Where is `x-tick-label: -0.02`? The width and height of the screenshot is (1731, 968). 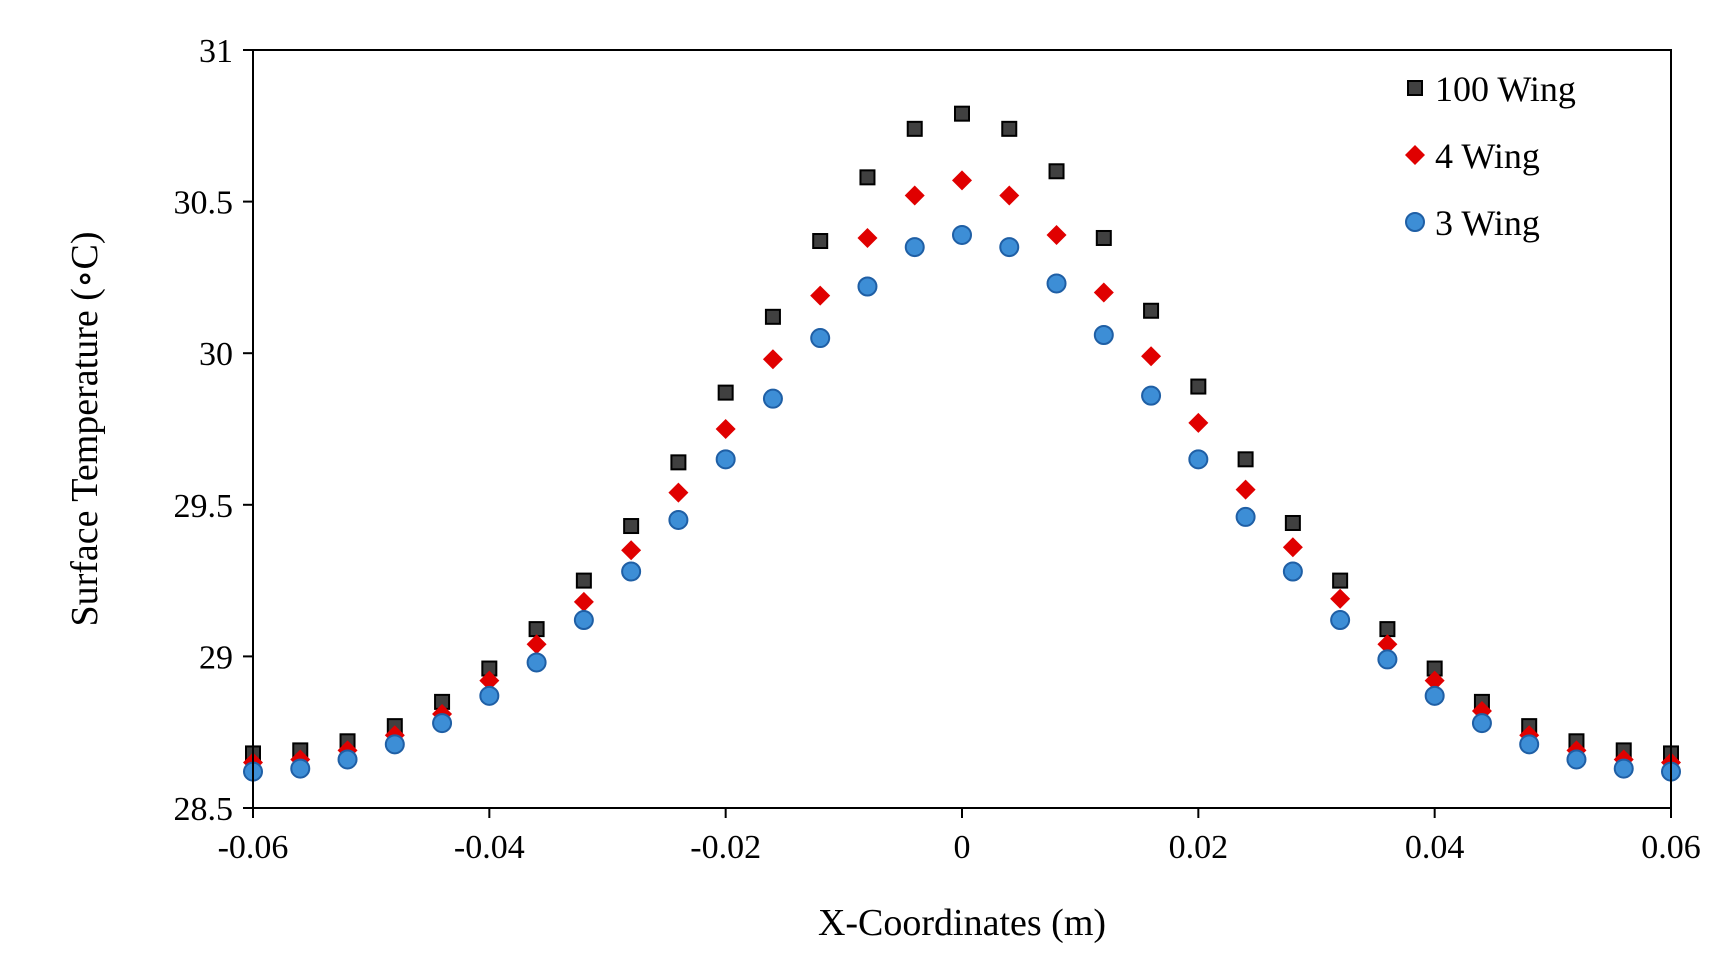
x-tick-label: -0.02 is located at coordinates (725, 847).